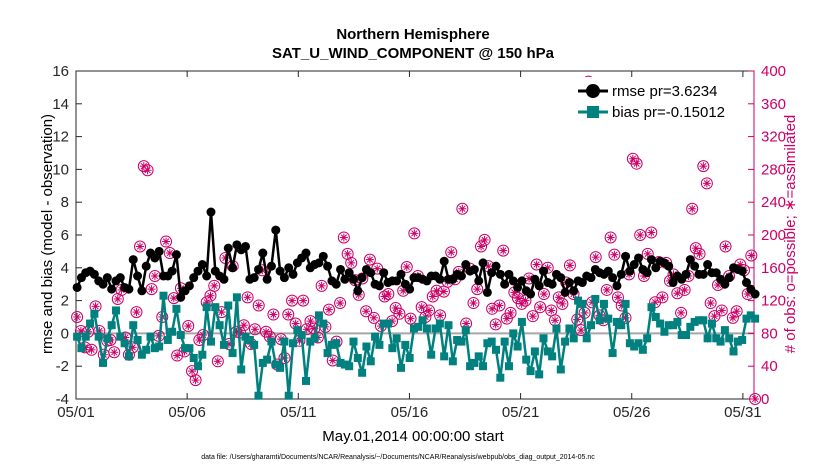 Image resolution: width=830 pixels, height=470 pixels. What do you see at coordinates (773, 268) in the screenshot?
I see `y2-tick-label: 160` at bounding box center [773, 268].